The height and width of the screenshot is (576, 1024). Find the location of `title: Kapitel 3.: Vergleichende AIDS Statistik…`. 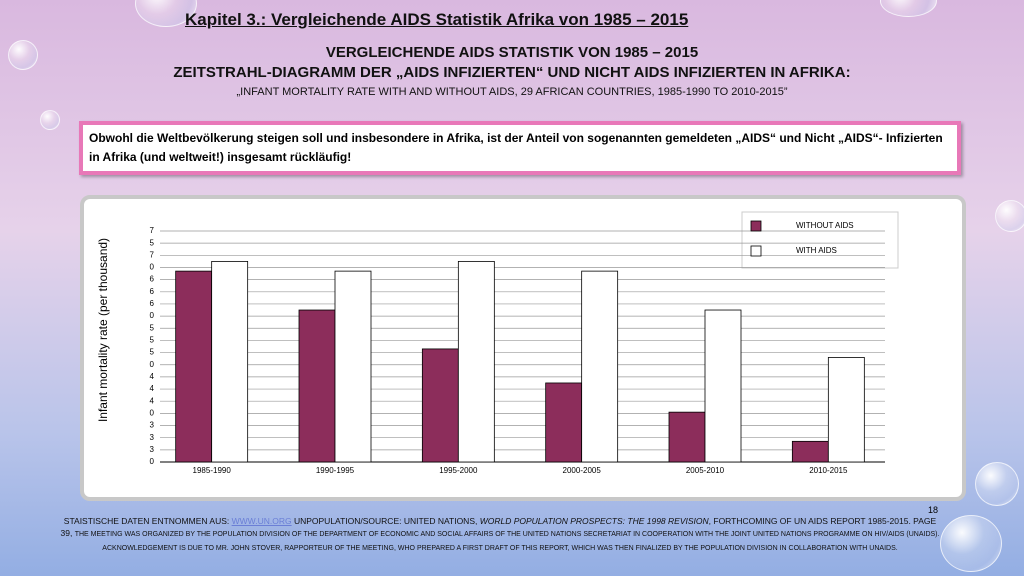

title: Kapitel 3.: Vergleichende AIDS Statistik… is located at coordinates (437, 19).